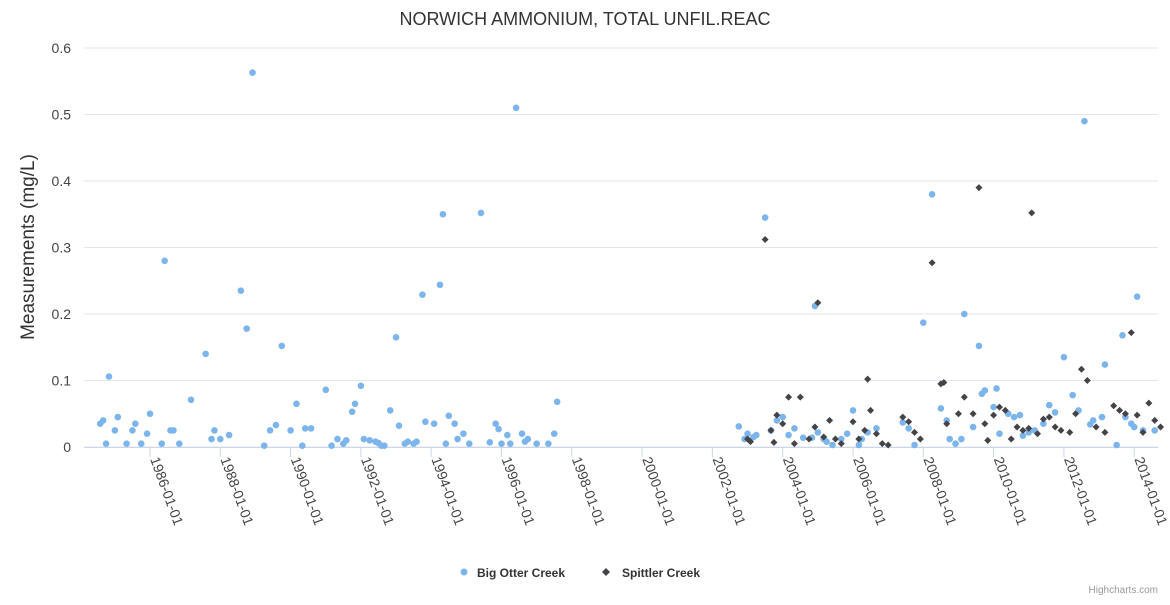  What do you see at coordinates (580, 573) in the screenshot?
I see `legend: Big Otter Creek Spittler Creek` at bounding box center [580, 573].